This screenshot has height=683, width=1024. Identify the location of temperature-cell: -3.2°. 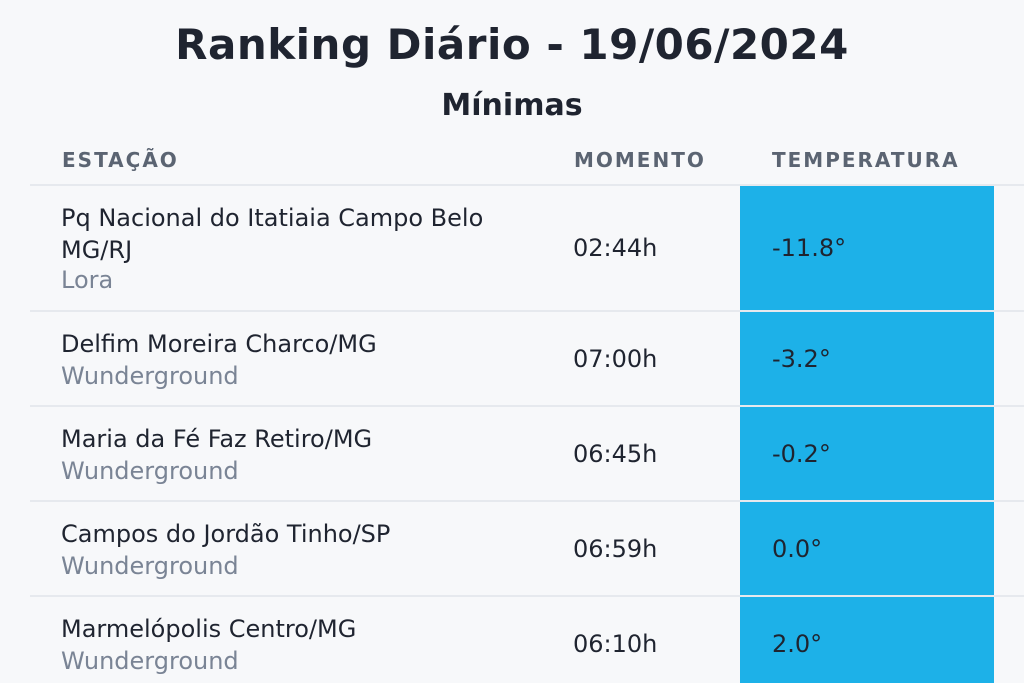
(867, 358).